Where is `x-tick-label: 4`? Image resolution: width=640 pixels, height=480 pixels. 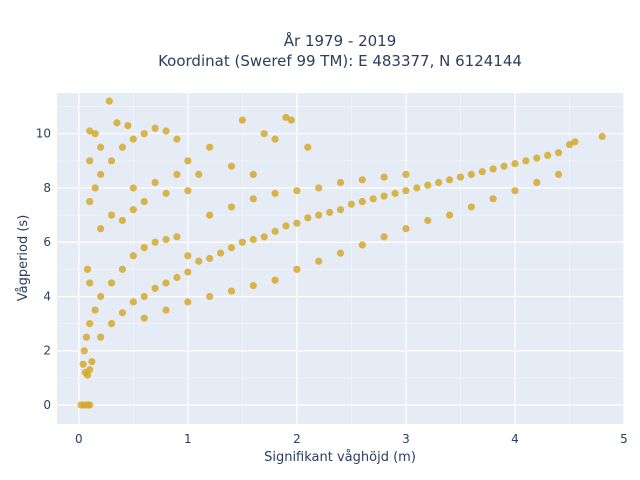
x-tick-label: 4 is located at coordinates (515, 439).